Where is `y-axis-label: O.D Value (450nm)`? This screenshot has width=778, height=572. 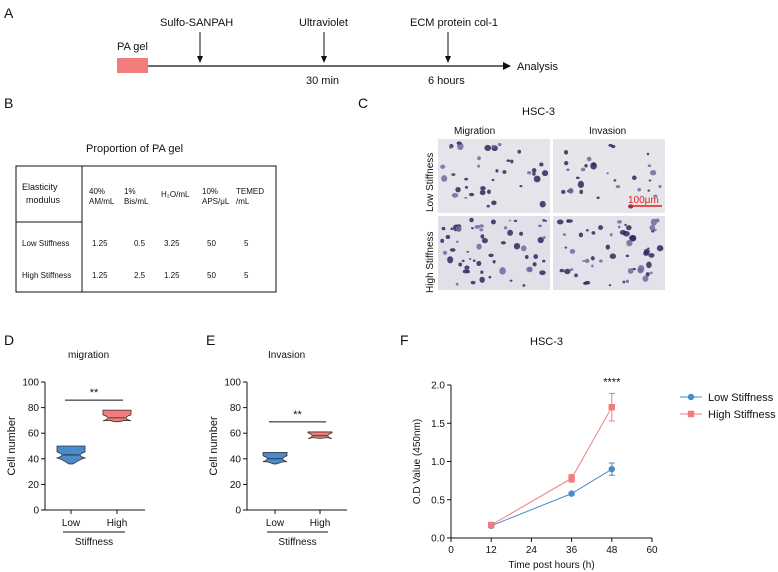
y-axis-label: O.D Value (450nm) is located at coordinates (417, 461).